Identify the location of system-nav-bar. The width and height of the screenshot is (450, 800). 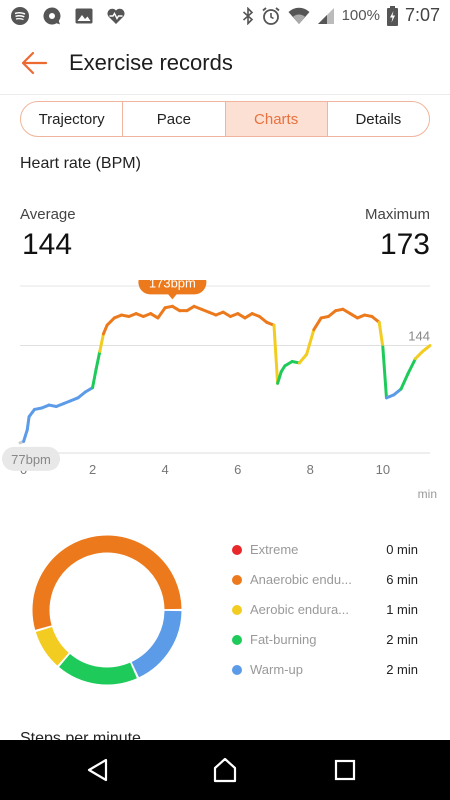
(225, 770).